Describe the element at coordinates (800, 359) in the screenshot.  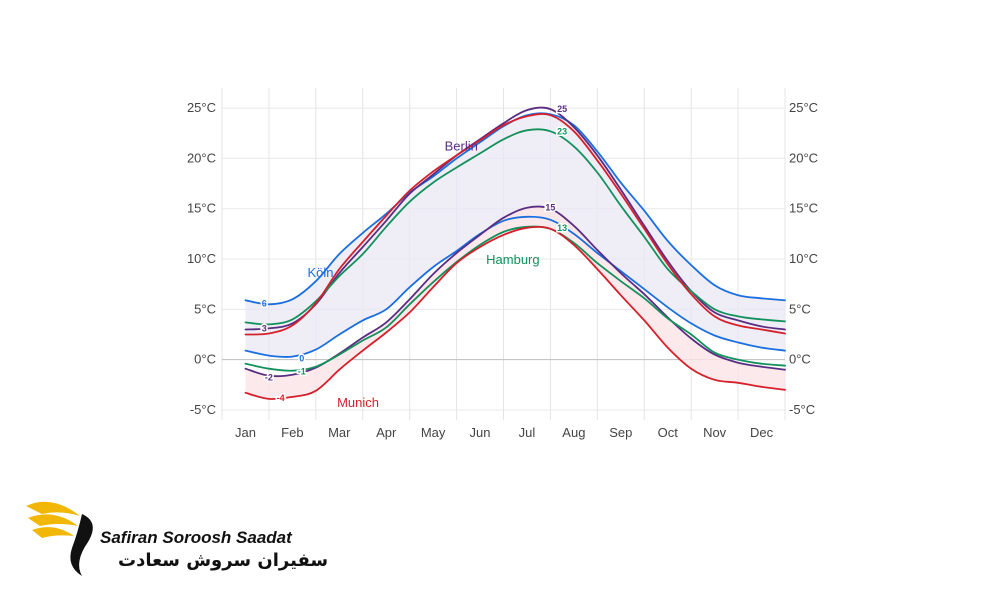
I see `y-tick-label-right: 0°C` at that location.